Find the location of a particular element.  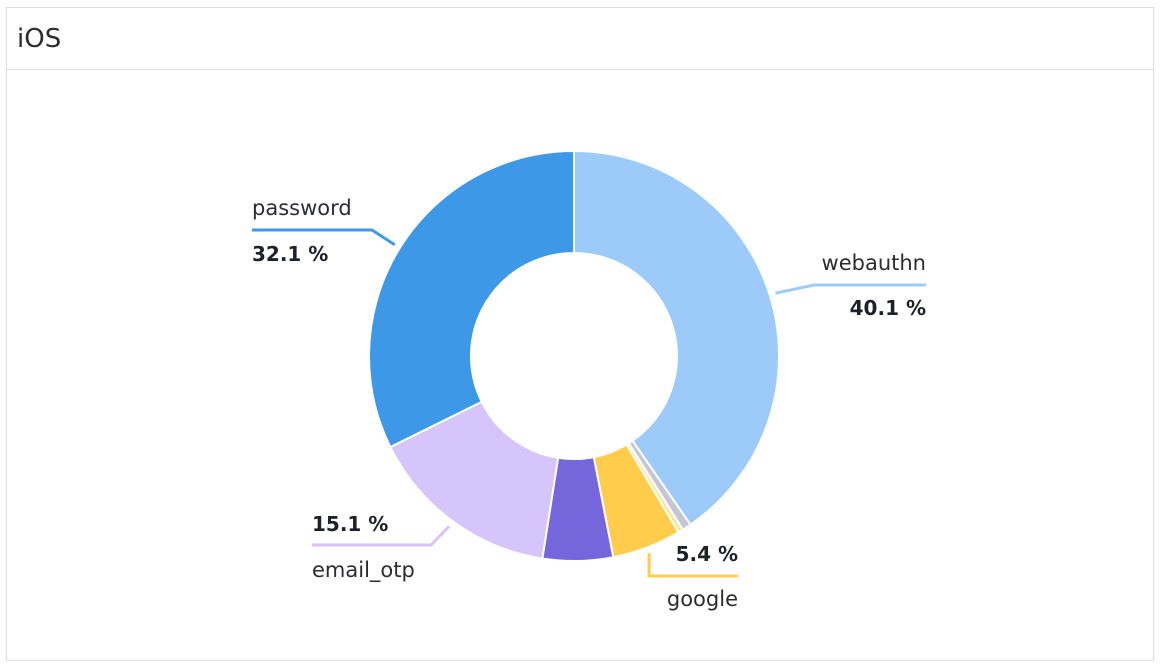

label-name-email-otp: email_otp is located at coordinates (363, 570).